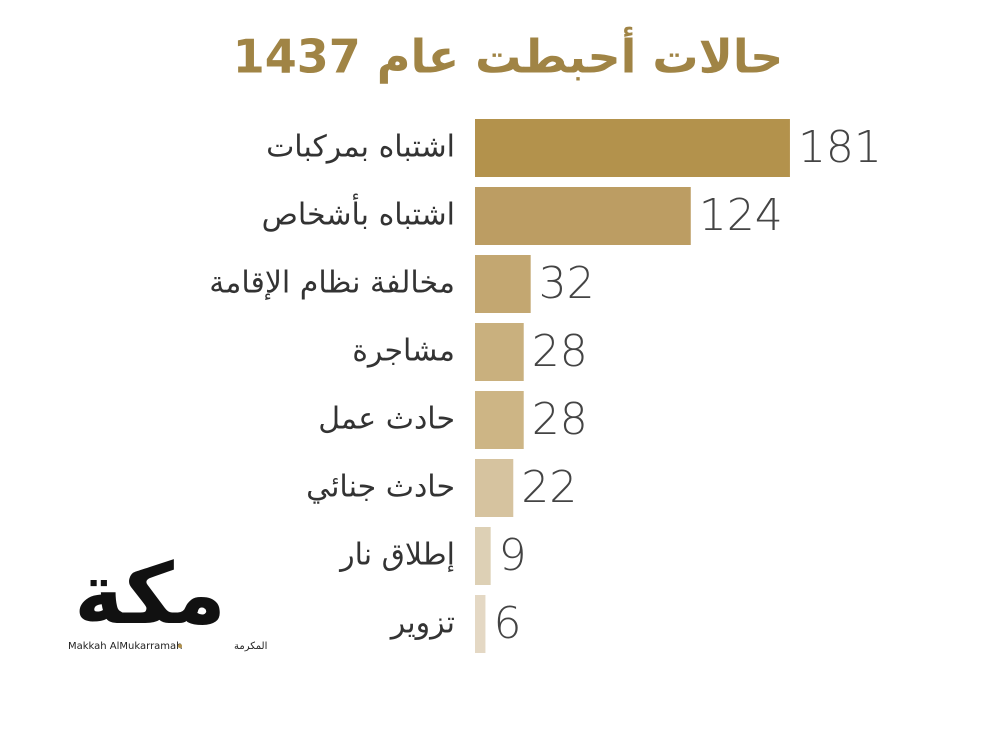 The height and width of the screenshot is (750, 1000). Describe the element at coordinates (549, 487) in the screenshot. I see `value-label: 22` at that location.